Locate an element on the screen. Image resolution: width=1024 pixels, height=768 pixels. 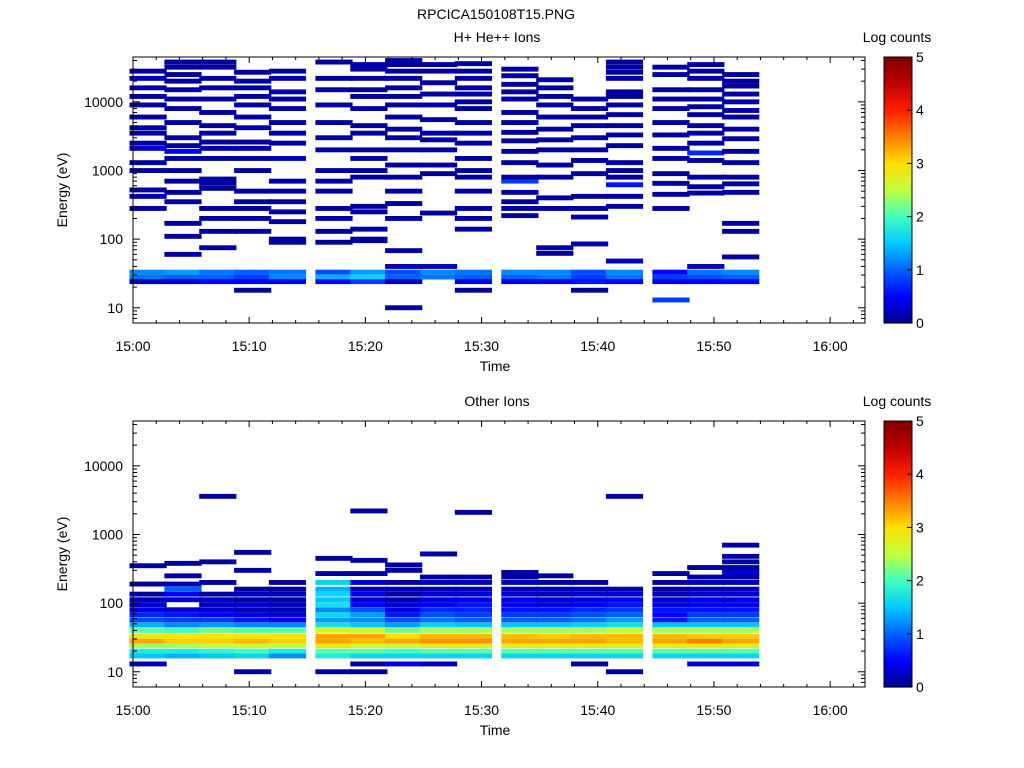
x-tick-label: 15:10 is located at coordinates (249, 346).